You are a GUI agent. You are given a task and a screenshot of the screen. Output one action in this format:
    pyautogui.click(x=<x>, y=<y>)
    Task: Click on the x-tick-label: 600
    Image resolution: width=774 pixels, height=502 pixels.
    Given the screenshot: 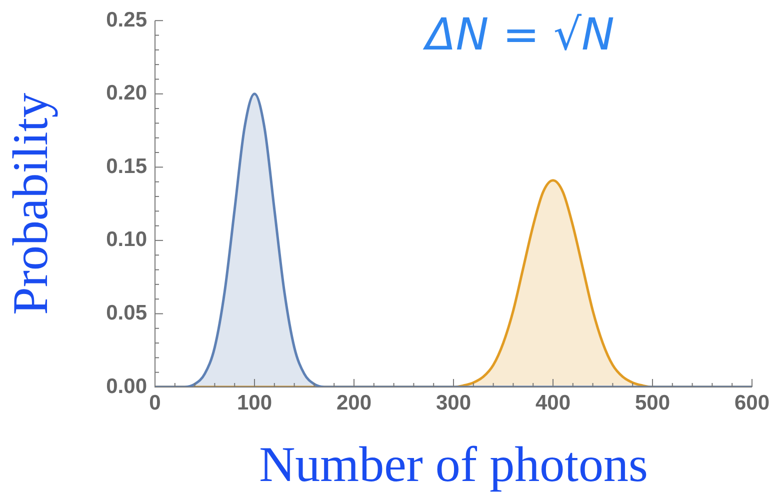 What is the action you would take?
    pyautogui.click(x=752, y=402)
    